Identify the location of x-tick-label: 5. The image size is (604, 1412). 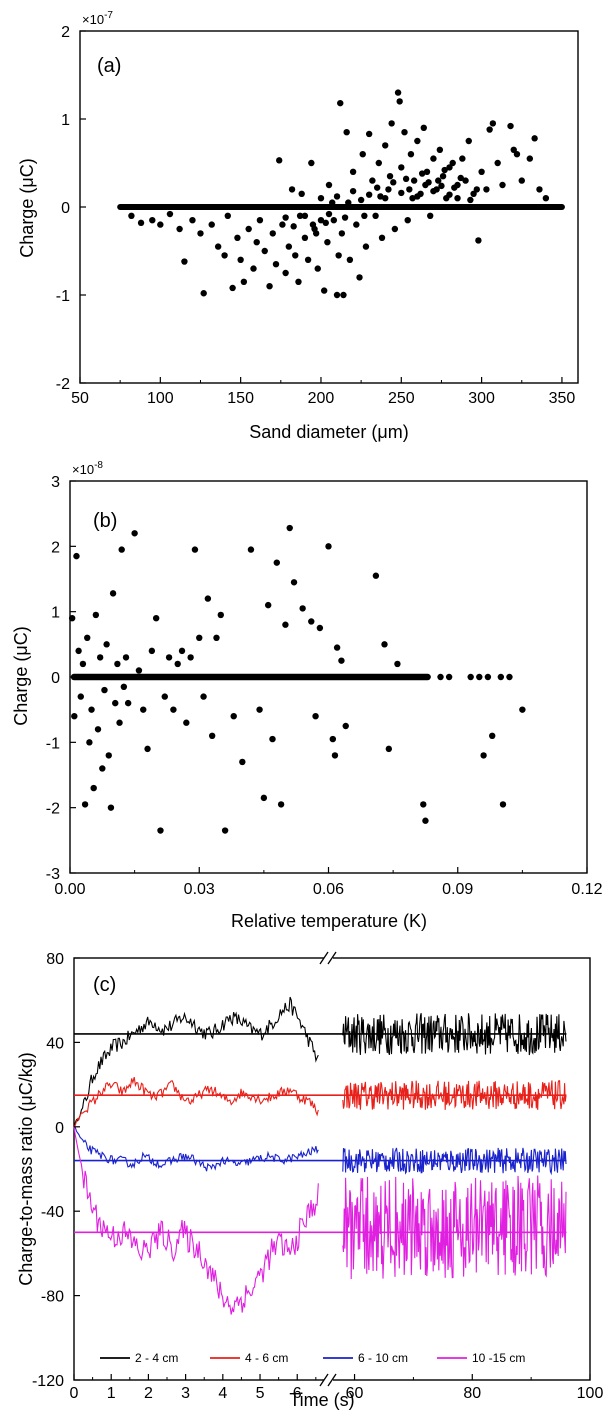
(260, 1393).